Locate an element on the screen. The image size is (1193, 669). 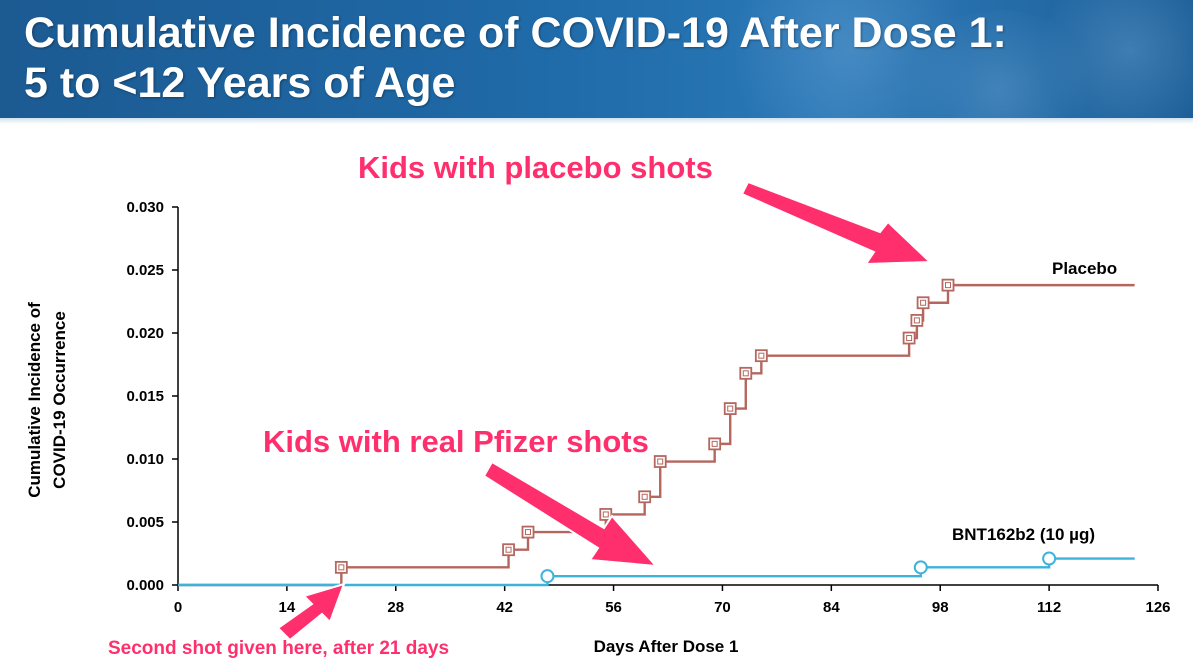
annotation-second-shot-arrow is located at coordinates (311, 612).